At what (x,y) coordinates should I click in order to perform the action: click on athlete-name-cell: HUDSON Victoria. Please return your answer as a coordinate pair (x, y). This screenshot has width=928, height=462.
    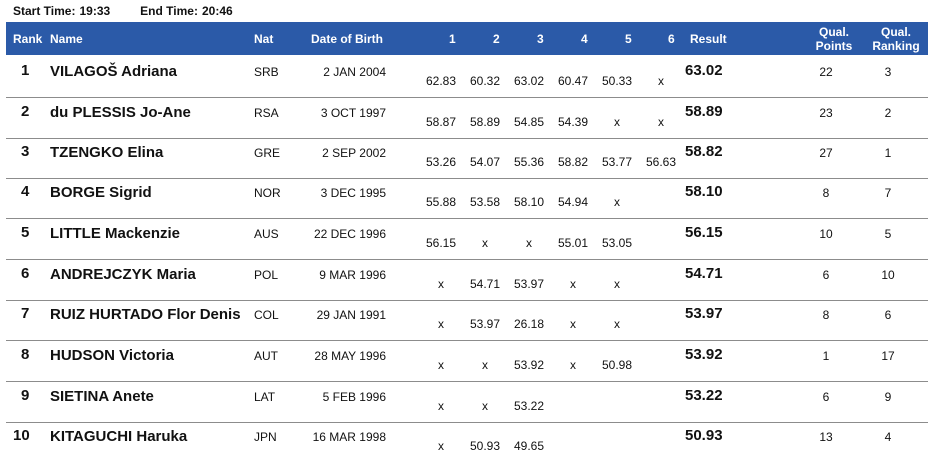
    Looking at the image, I should click on (112, 355).